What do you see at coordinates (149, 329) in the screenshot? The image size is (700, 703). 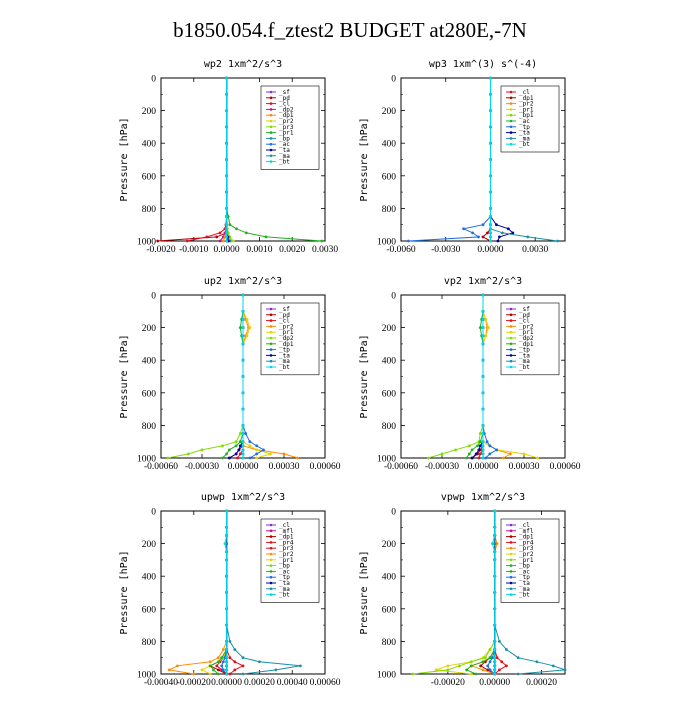 I see `y-tick-label: 200` at bounding box center [149, 329].